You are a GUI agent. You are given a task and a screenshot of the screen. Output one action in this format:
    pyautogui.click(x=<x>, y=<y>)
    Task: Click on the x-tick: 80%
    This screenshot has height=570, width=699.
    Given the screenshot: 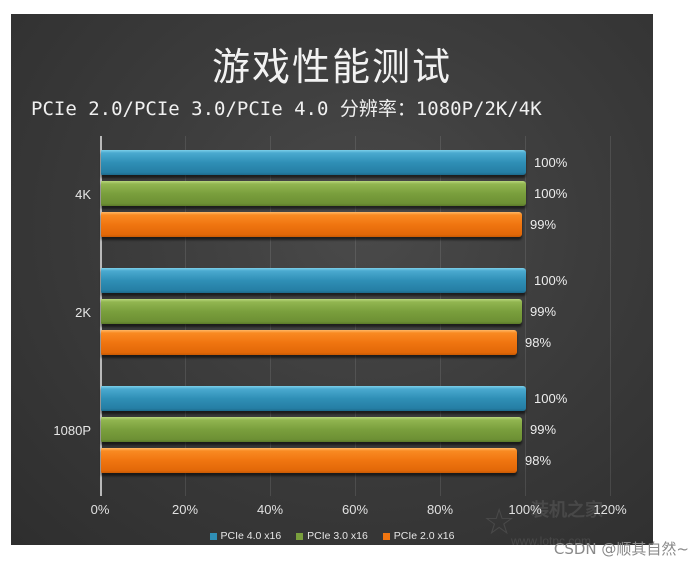 What is the action you would take?
    pyautogui.click(x=440, y=509)
    